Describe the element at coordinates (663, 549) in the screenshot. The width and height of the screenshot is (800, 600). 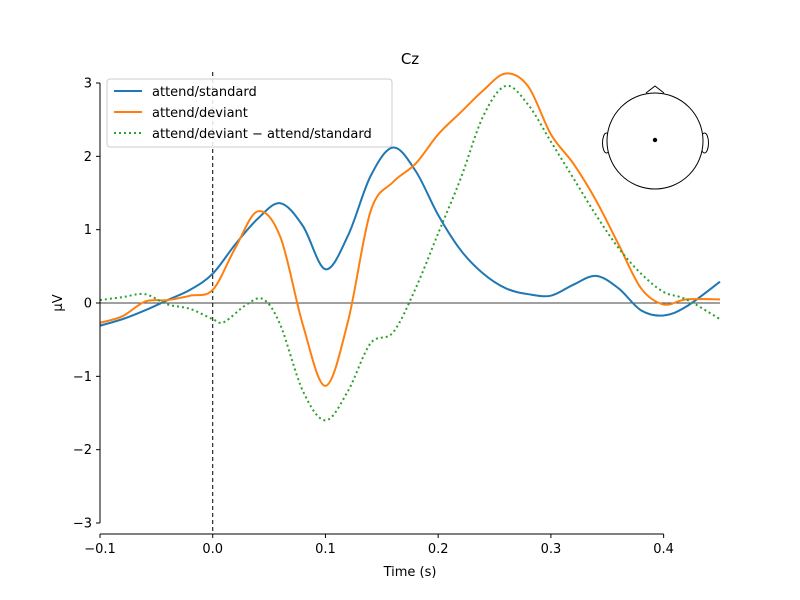
I see `x-tick-label: 0.4` at that location.